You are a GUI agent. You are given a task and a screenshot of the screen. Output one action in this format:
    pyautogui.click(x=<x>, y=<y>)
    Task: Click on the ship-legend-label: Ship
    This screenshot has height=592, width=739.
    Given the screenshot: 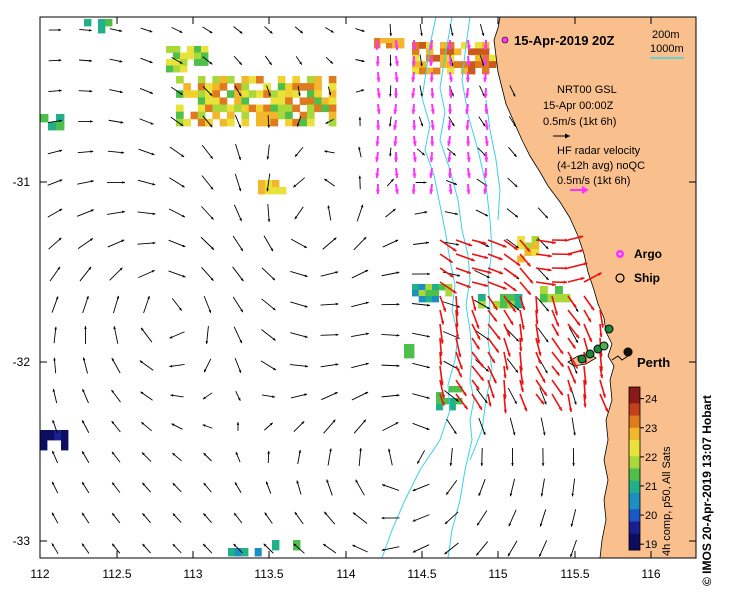 What is the action you would take?
    pyautogui.click(x=647, y=278)
    